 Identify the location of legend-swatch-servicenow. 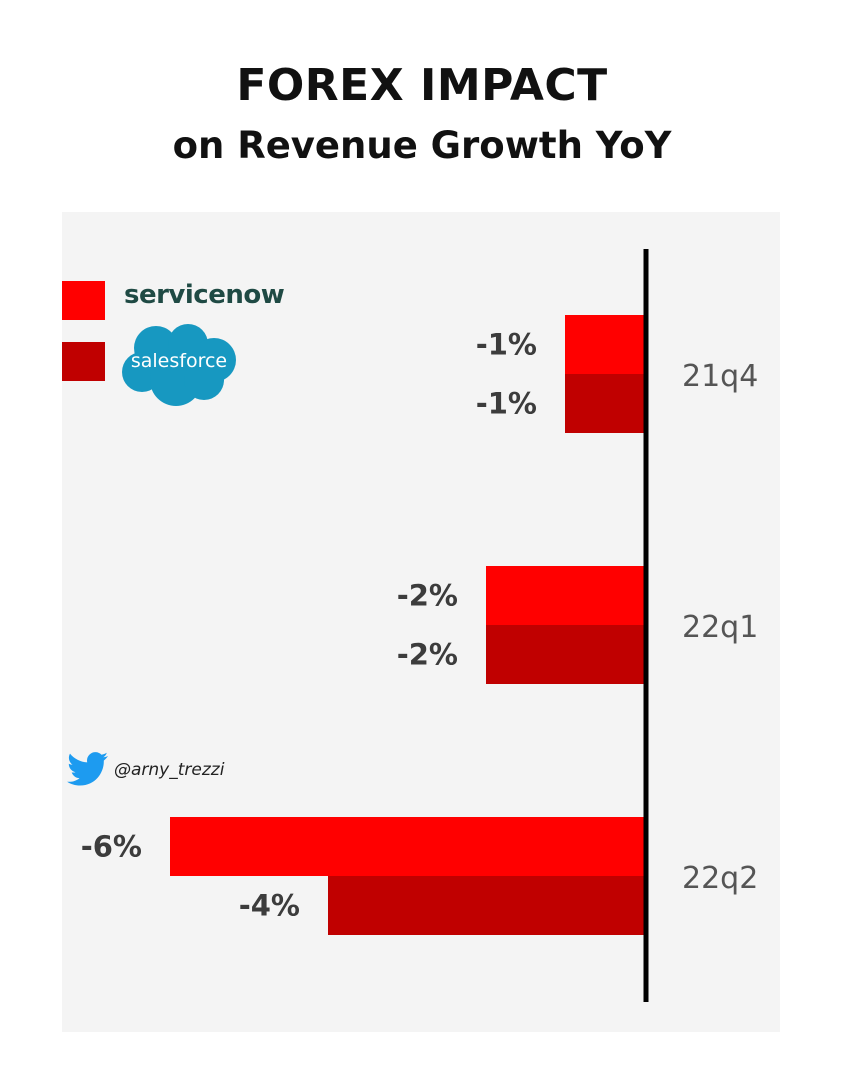
(83, 300).